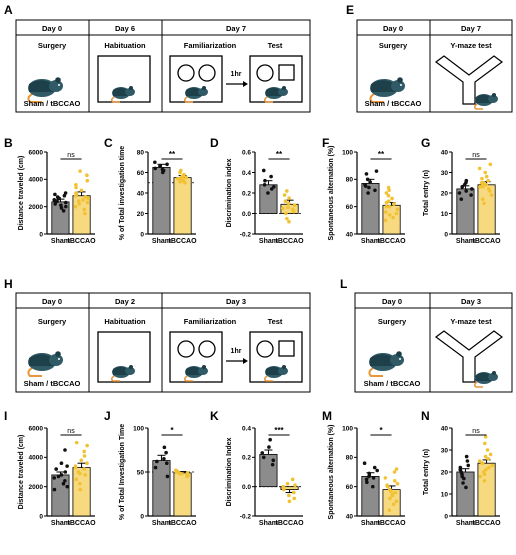  Describe the element at coordinates (125, 45) in the screenshot. I see `habituation-label: Habituation` at that location.